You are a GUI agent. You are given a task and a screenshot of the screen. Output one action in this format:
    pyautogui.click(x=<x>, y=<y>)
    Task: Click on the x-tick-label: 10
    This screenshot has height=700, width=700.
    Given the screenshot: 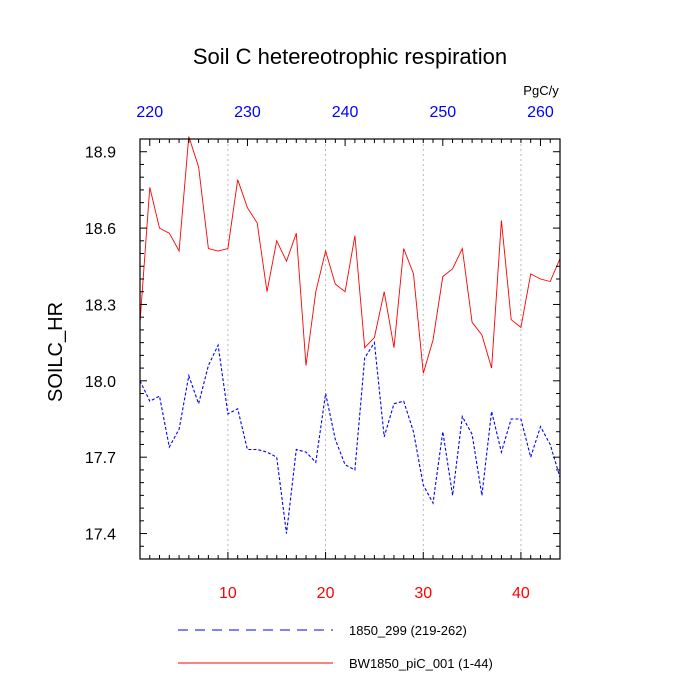 What is the action you would take?
    pyautogui.click(x=228, y=593)
    